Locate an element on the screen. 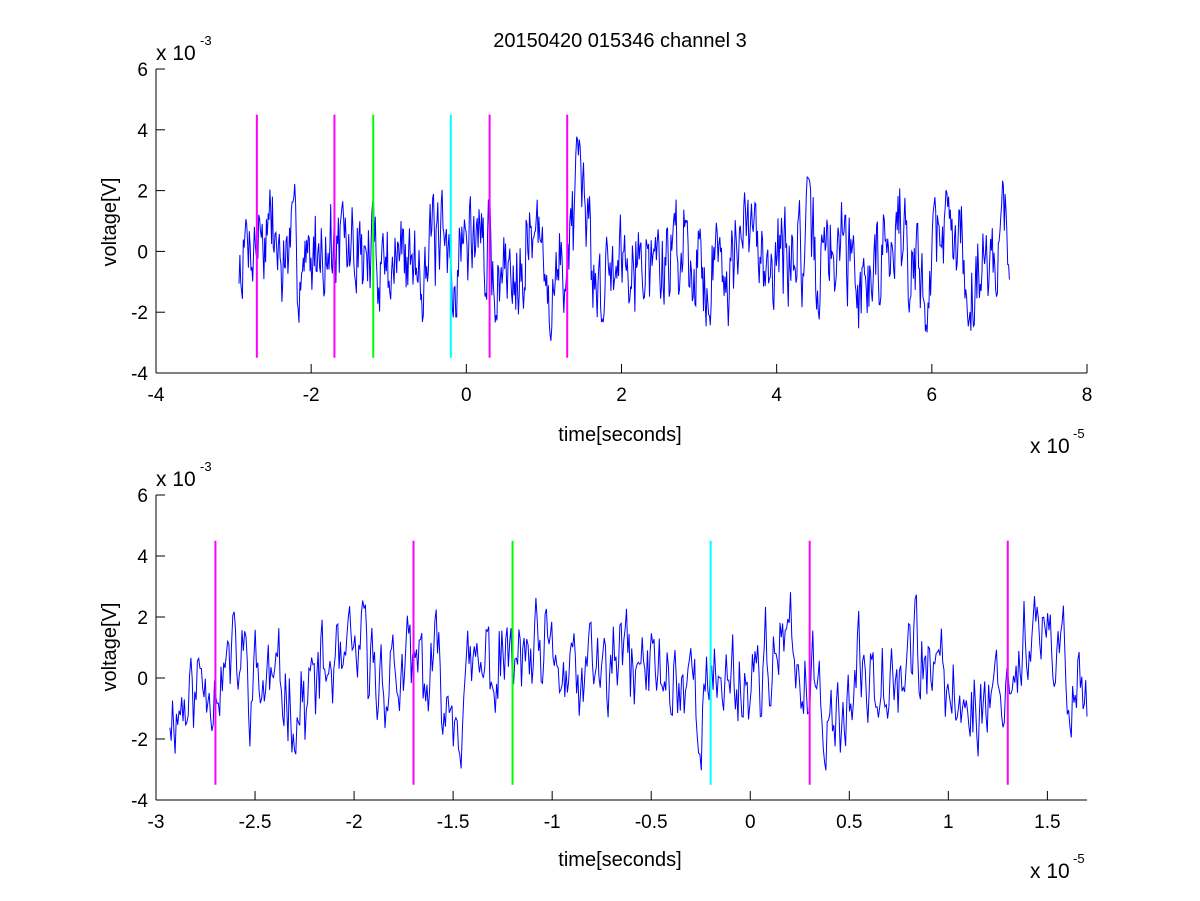 Image resolution: width=1200 pixels, height=901 pixels. top-signal-layer is located at coordinates (624, 238).